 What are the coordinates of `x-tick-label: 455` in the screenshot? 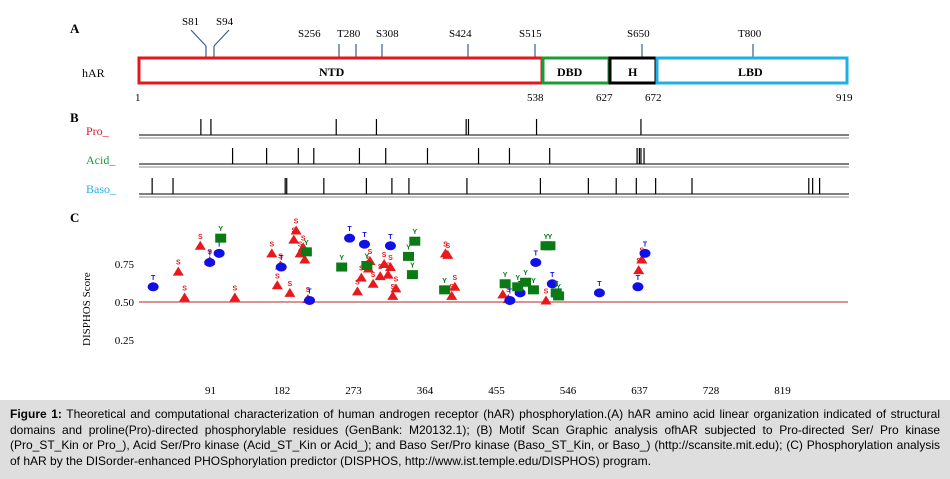 It's located at (496, 391).